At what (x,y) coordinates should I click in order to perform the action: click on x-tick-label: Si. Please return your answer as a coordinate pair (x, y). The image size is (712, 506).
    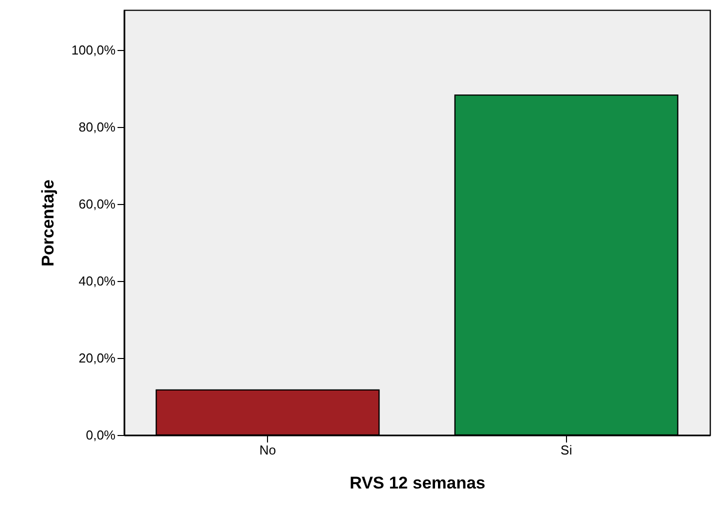
    Looking at the image, I should click on (566, 450).